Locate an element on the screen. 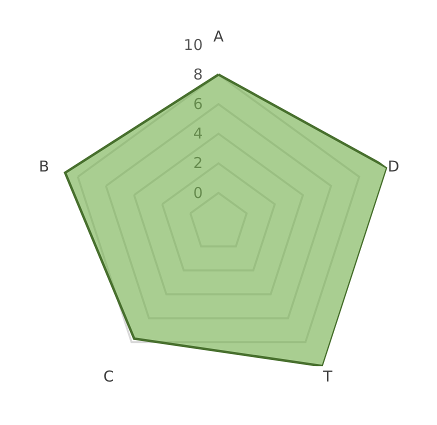 The height and width of the screenshot is (425, 437). y-tick-label: 4 is located at coordinates (198, 133).